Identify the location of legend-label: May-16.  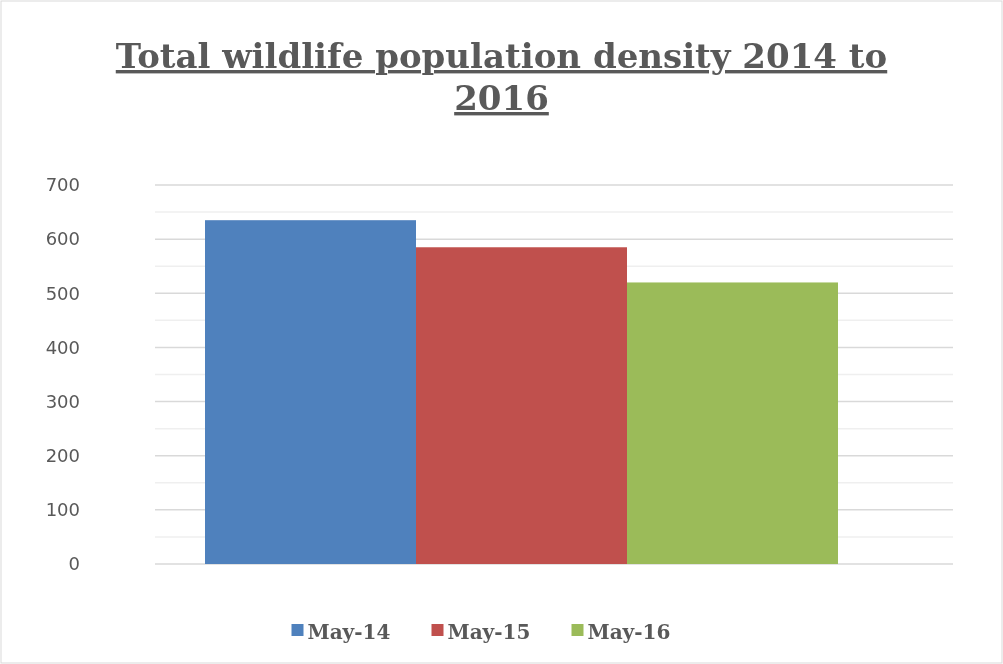
(629, 632).